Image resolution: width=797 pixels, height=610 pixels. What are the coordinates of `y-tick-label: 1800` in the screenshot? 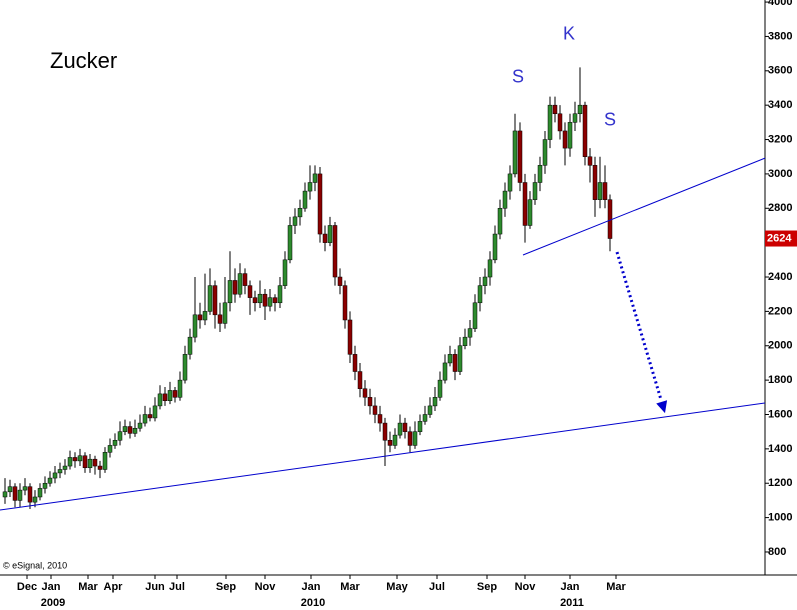 It's located at (780, 380).